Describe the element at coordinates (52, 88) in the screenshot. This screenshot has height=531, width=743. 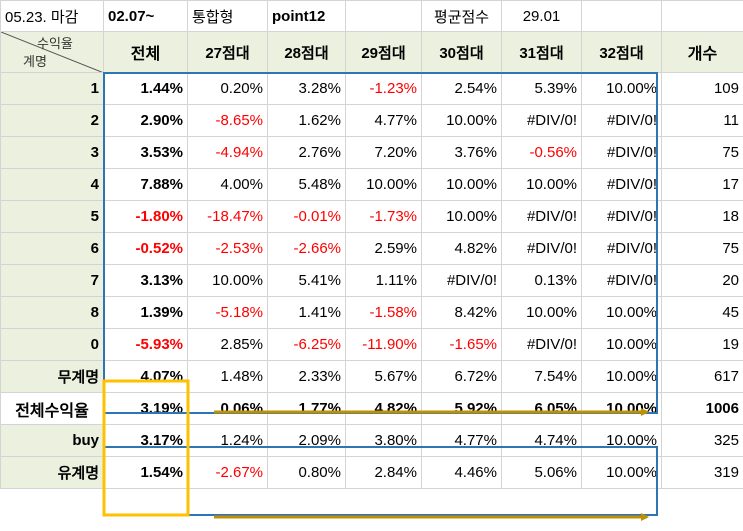
I see `row-label-cell: 1` at that location.